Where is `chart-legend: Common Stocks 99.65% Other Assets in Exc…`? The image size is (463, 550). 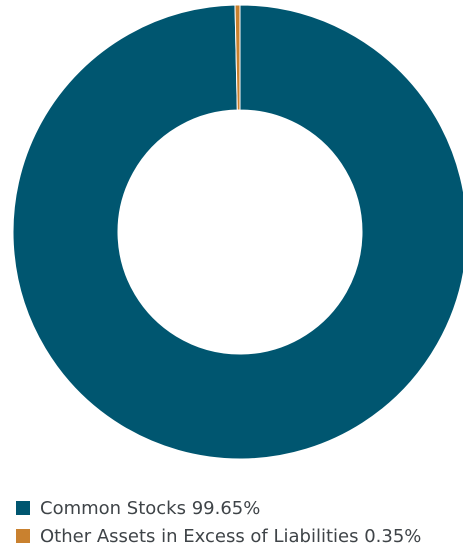 chart-legend: Common Stocks 99.65% Other Assets in Exc… is located at coordinates (218, 522).